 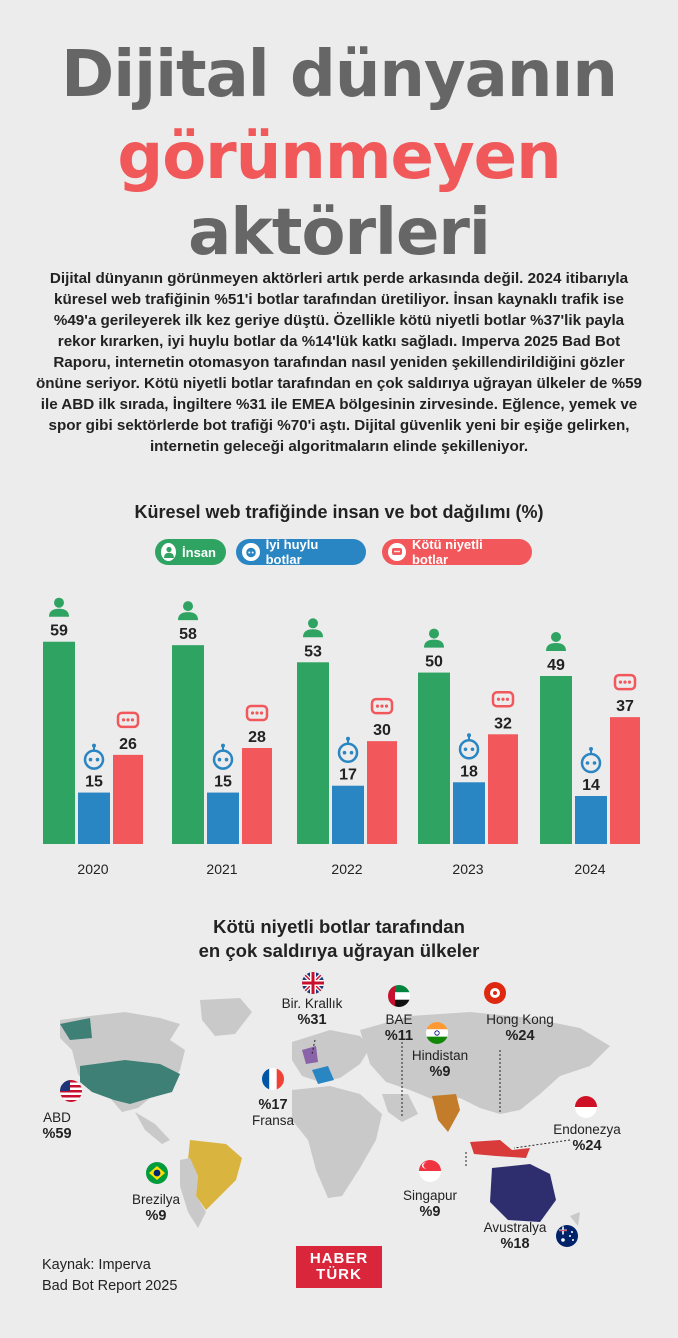 What do you see at coordinates (57, 1134) in the screenshot?
I see `country-usa-value: %59` at bounding box center [57, 1134].